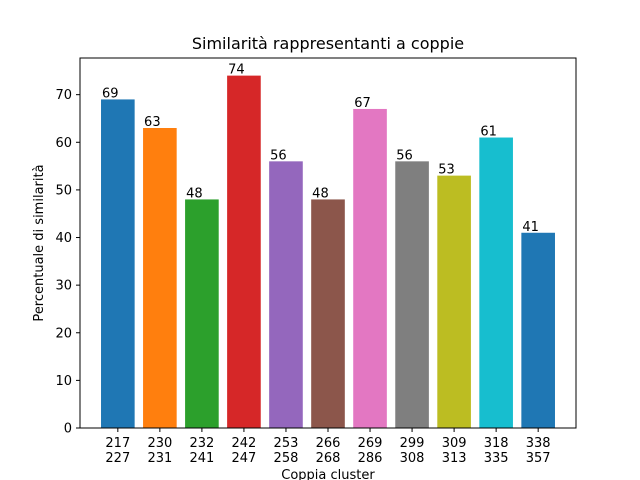 The height and width of the screenshot is (480, 640). What do you see at coordinates (236, 70) in the screenshot?
I see `data-label: 74` at bounding box center [236, 70].